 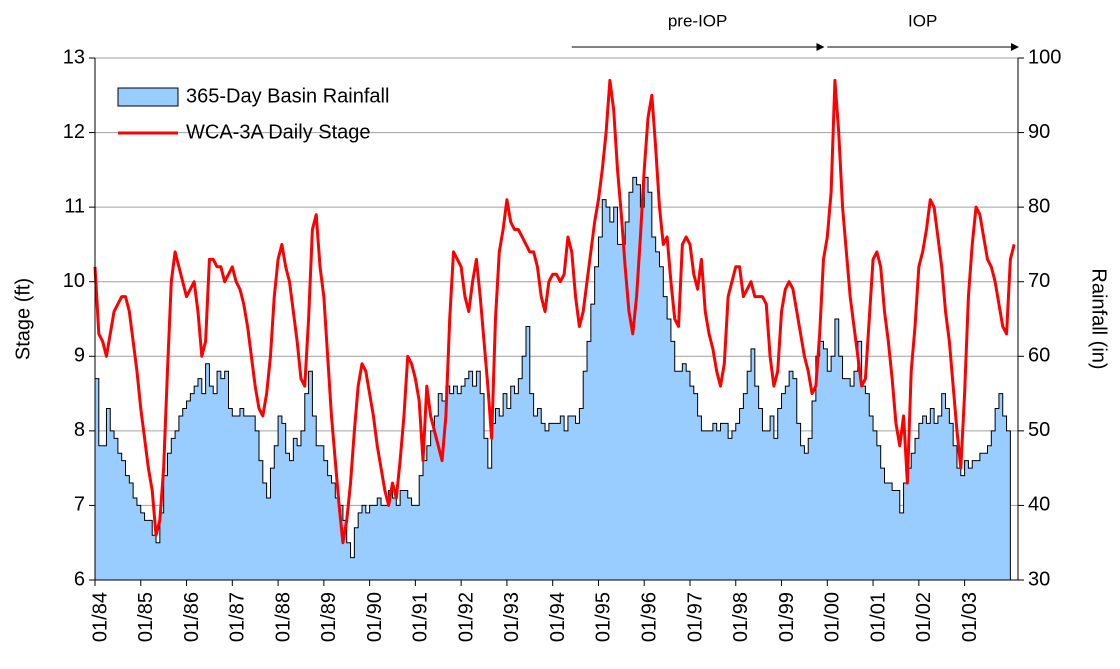 I want to click on y2-tick-label: 60, so click(x=1039, y=356).